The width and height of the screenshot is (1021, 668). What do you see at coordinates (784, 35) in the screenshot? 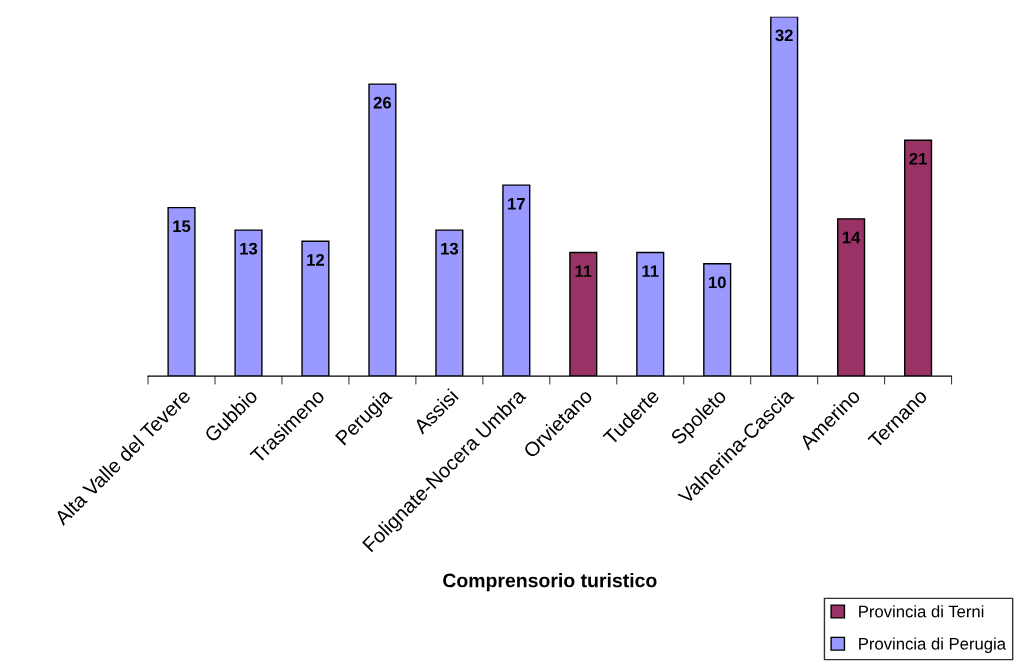
I see `data-label: 32` at bounding box center [784, 35].